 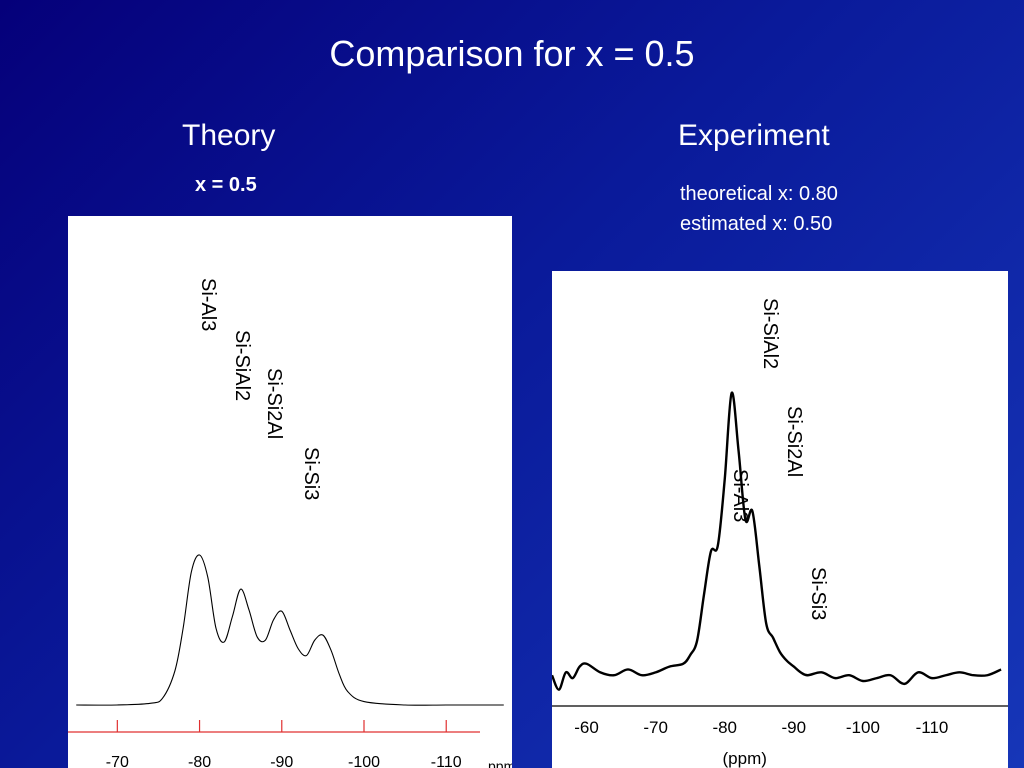 I want to click on theory-heading: Theory, so click(x=229, y=135).